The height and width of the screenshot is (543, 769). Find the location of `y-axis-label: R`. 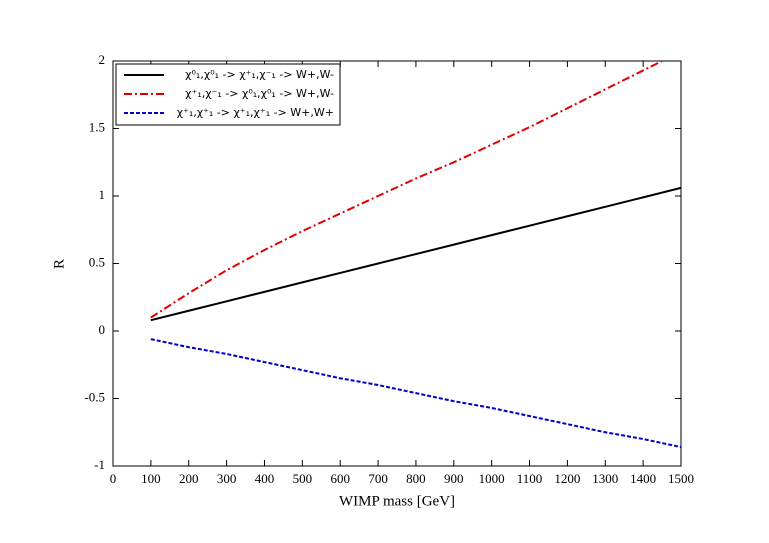

y-axis-label: R is located at coordinates (59, 264).